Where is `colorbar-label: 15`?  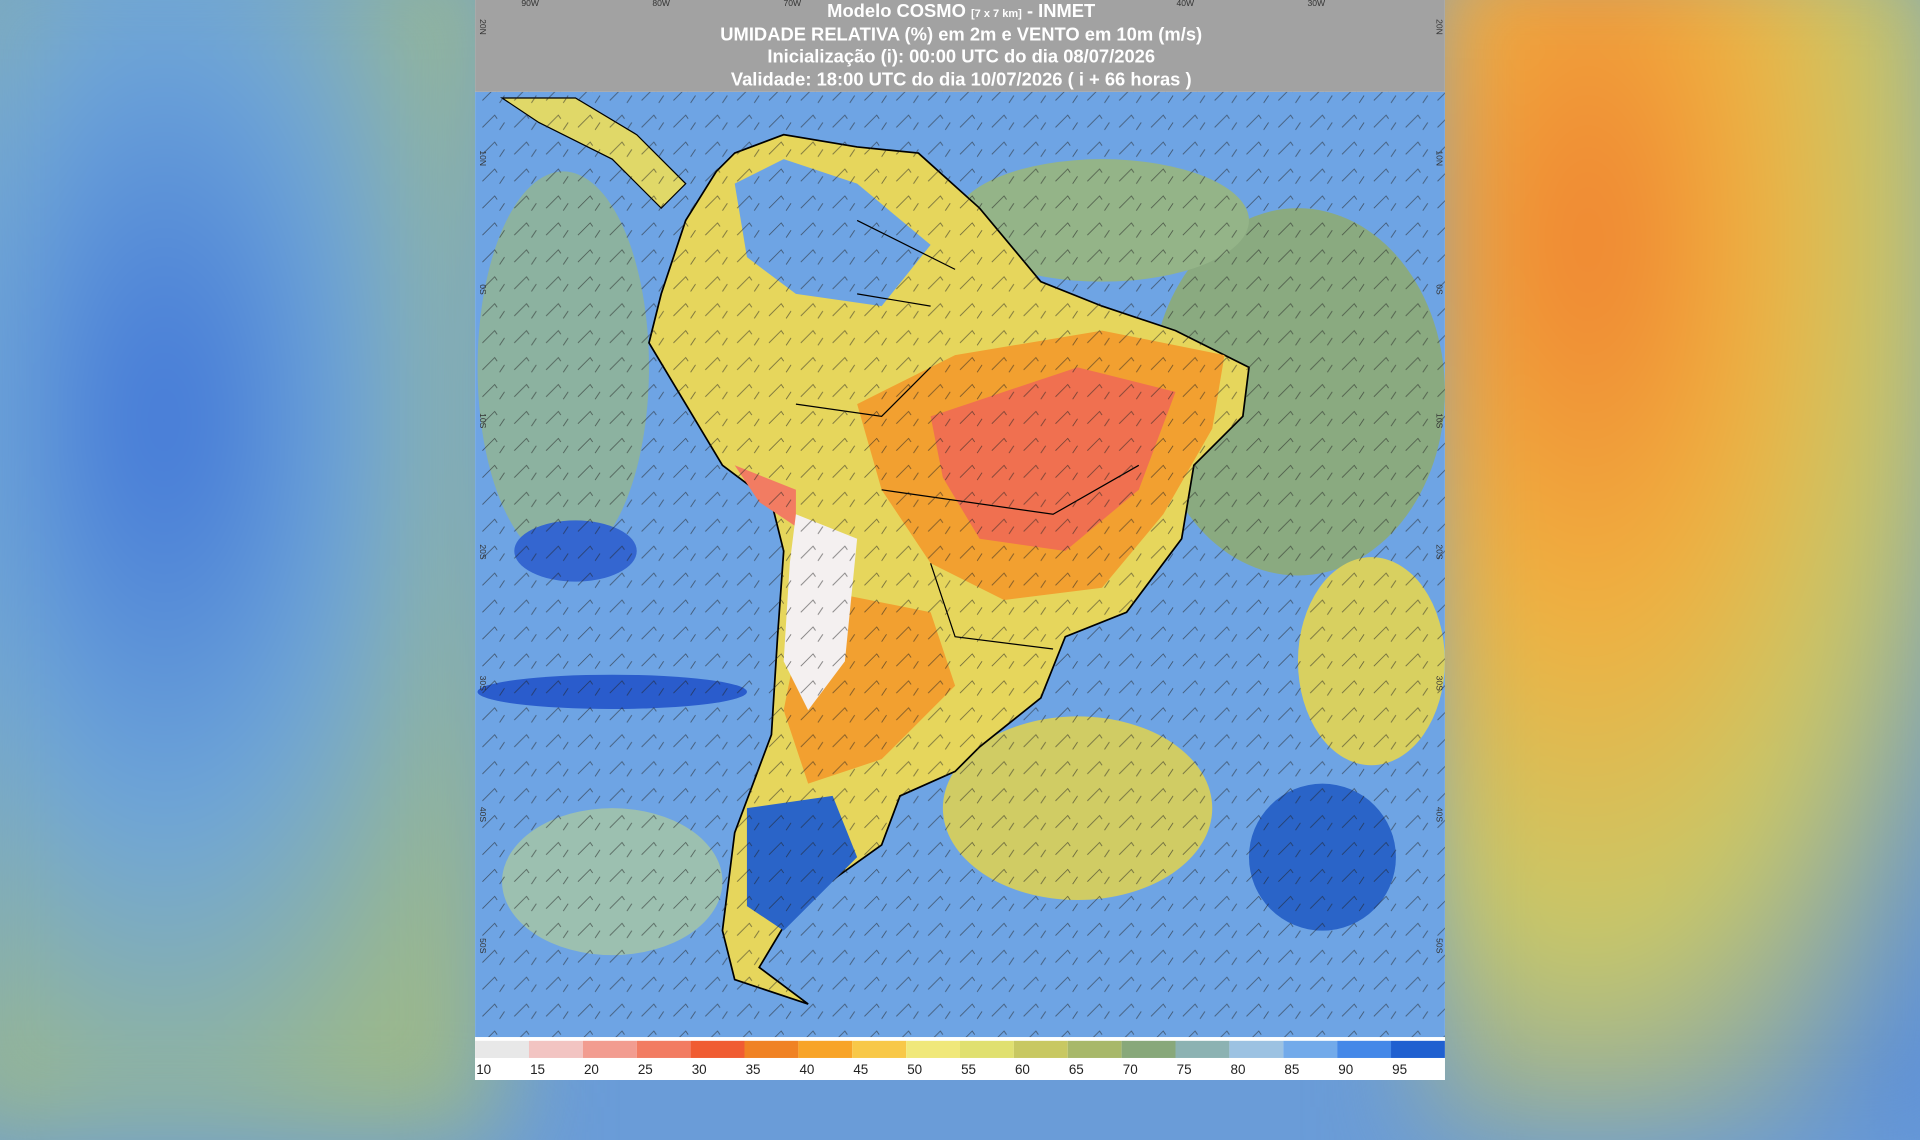
colorbar-label: 15 is located at coordinates (537, 1069).